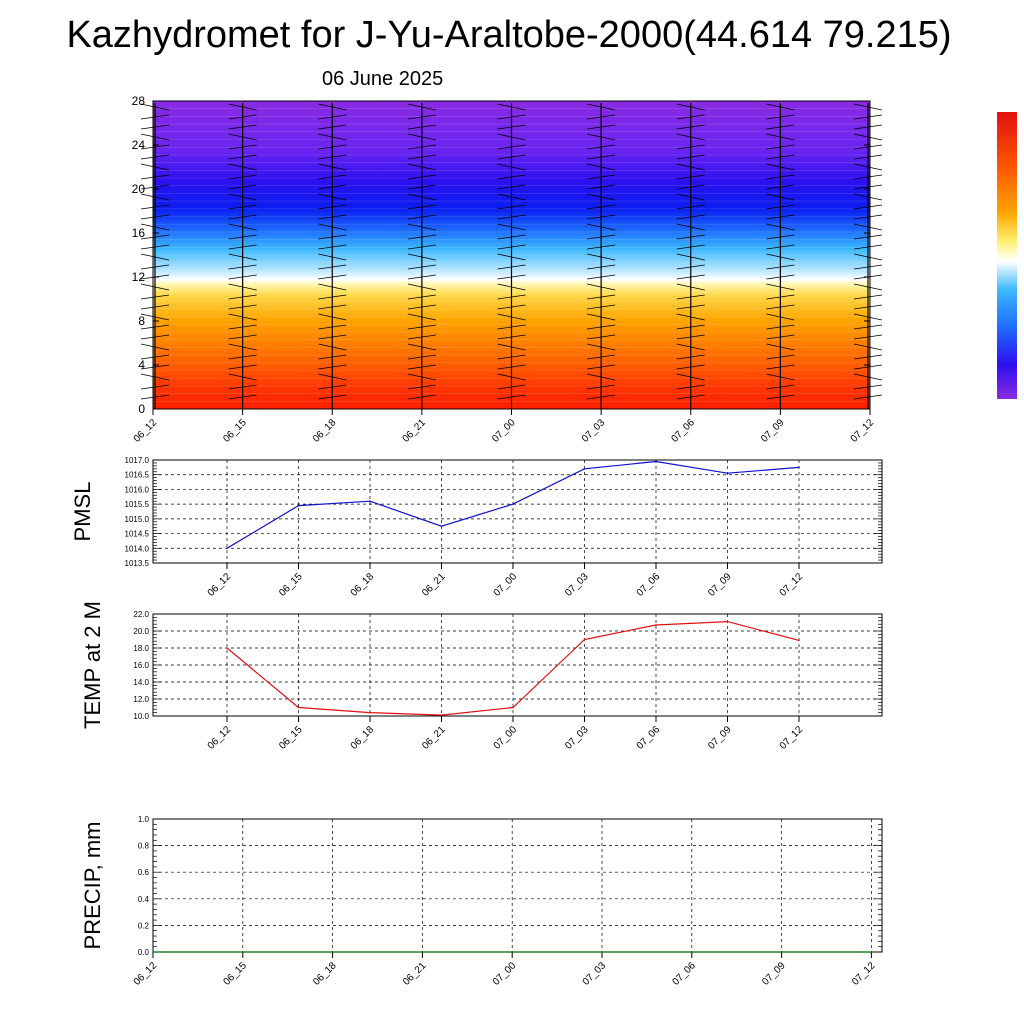 The height and width of the screenshot is (1024, 1024). I want to click on y-tick-label: 4, so click(141, 365).